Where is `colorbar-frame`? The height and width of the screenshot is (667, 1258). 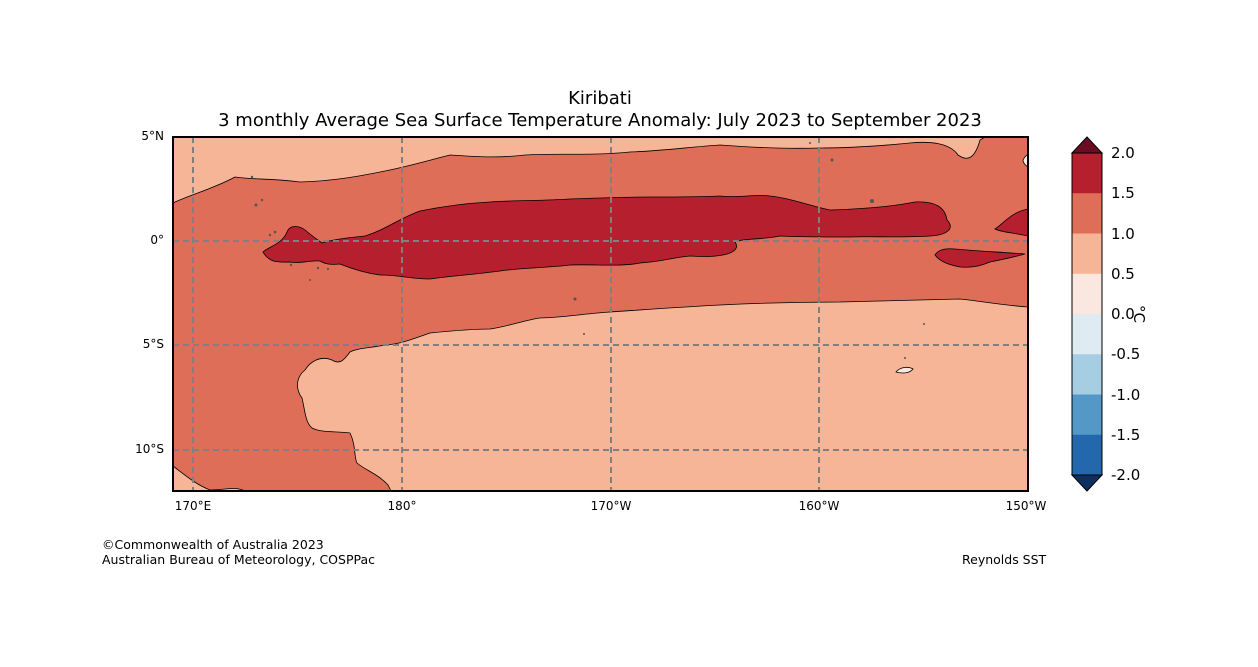
colorbar-frame is located at coordinates (1087, 314).